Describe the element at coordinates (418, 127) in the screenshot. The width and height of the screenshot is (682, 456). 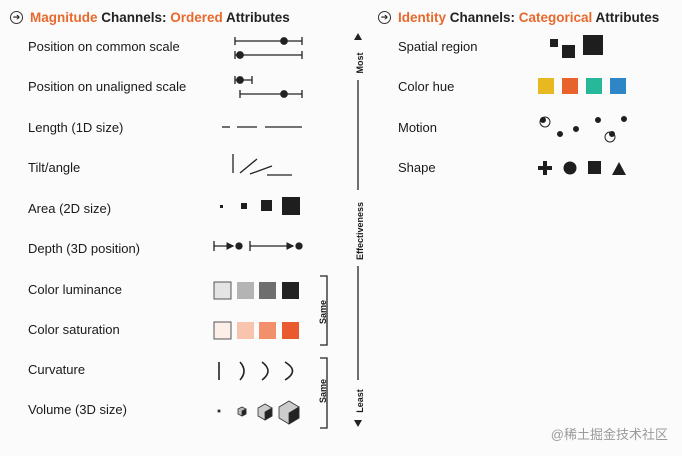
I see `row-label-motion: Motion` at that location.